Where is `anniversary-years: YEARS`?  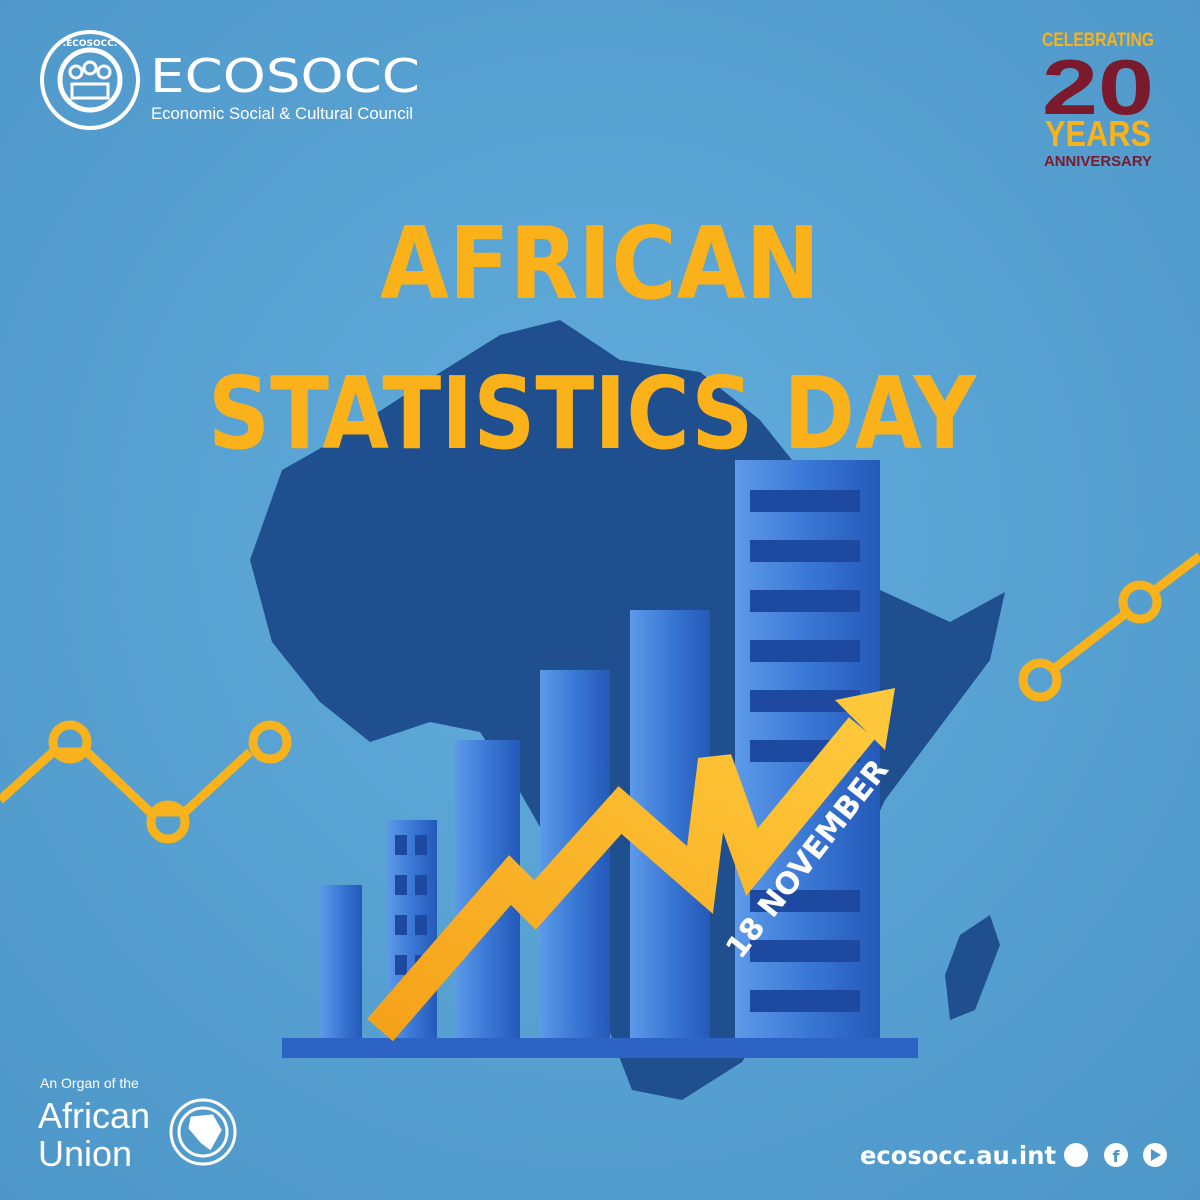 anniversary-years: YEARS is located at coordinates (1098, 133).